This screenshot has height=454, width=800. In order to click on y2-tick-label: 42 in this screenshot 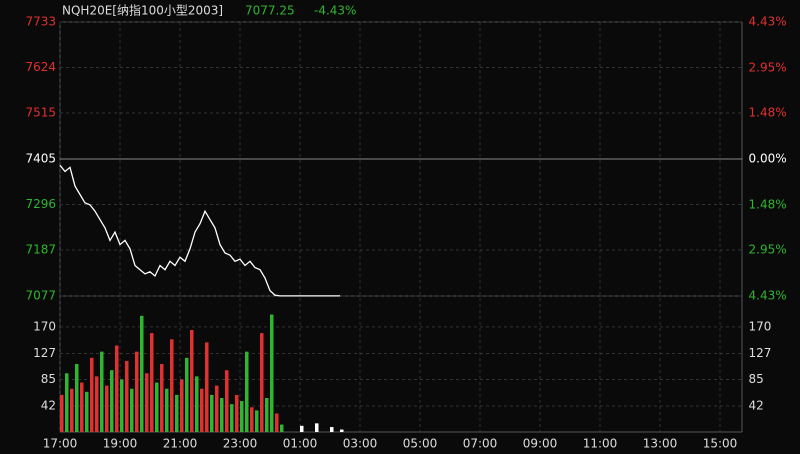, I will do `click(756, 406)`.